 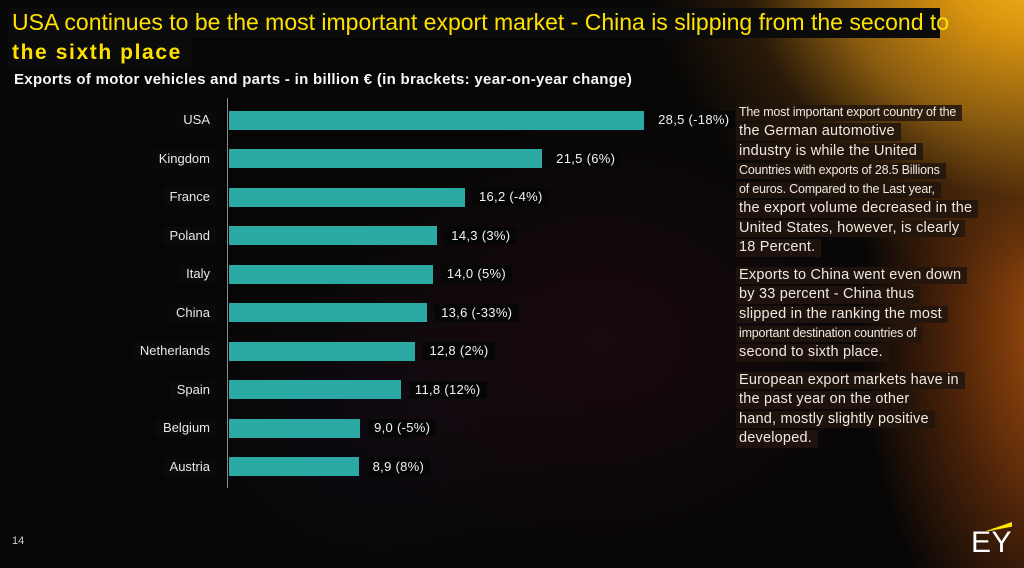 I want to click on chart-row: Belgium 9,0 (-5%), so click(x=370, y=428).